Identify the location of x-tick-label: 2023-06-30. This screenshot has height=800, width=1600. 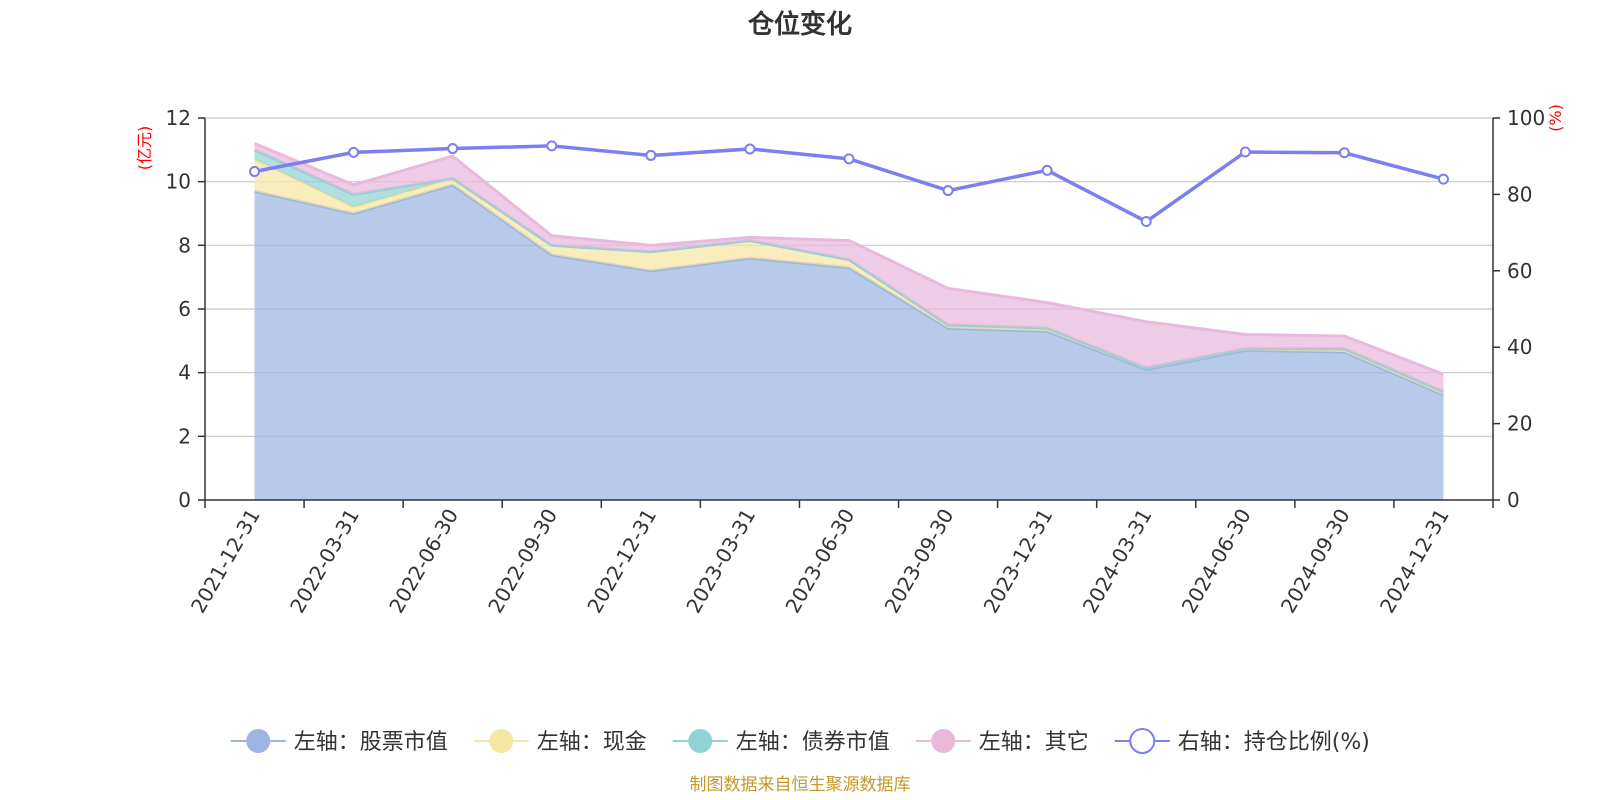
(819, 561).